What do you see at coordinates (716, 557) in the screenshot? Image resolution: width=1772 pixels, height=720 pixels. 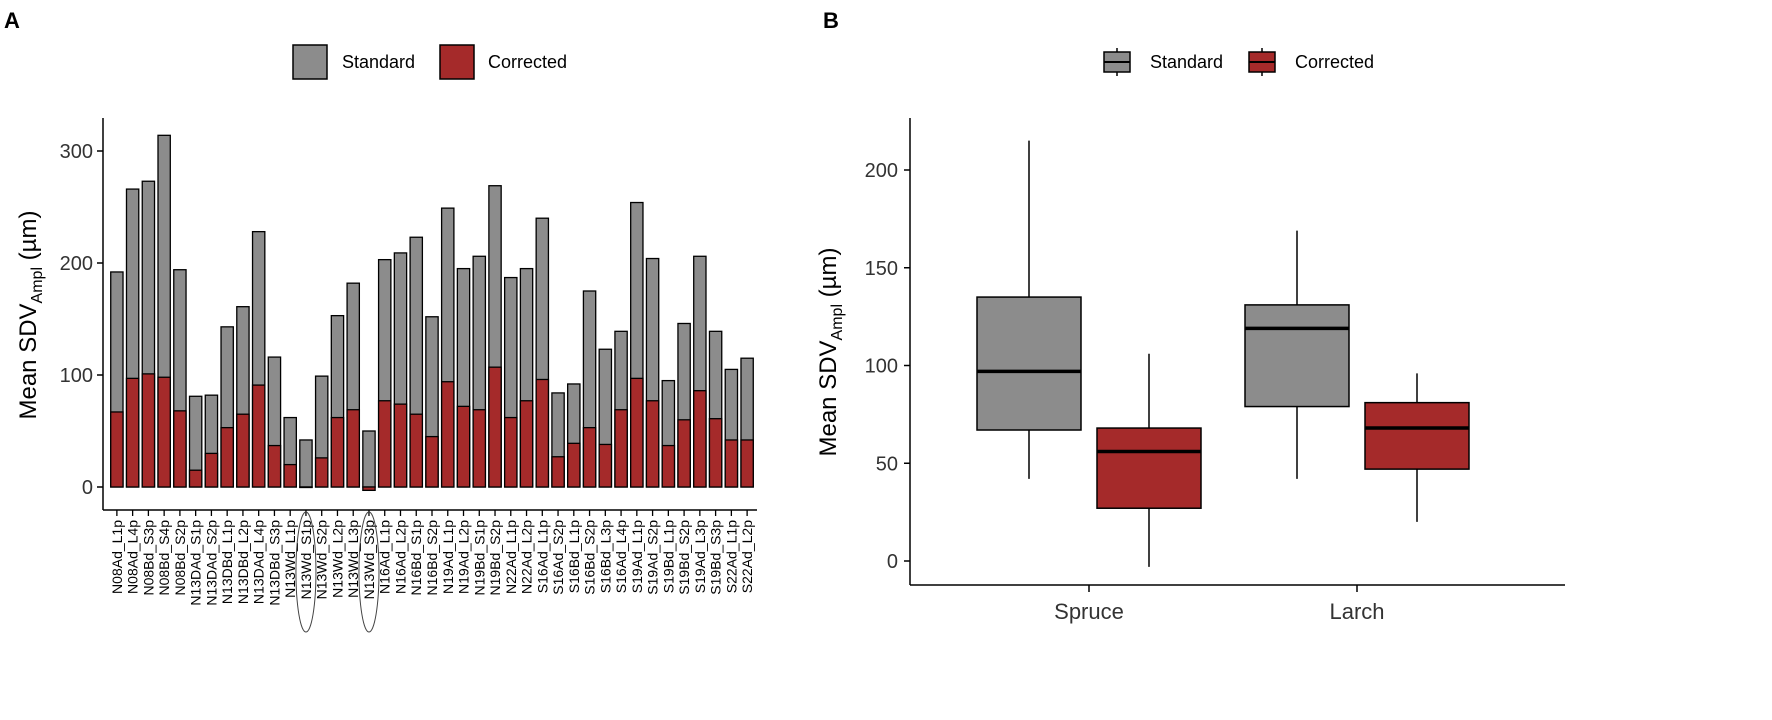 I see `x-tick-label-a: S19Bd_S3p` at bounding box center [716, 557].